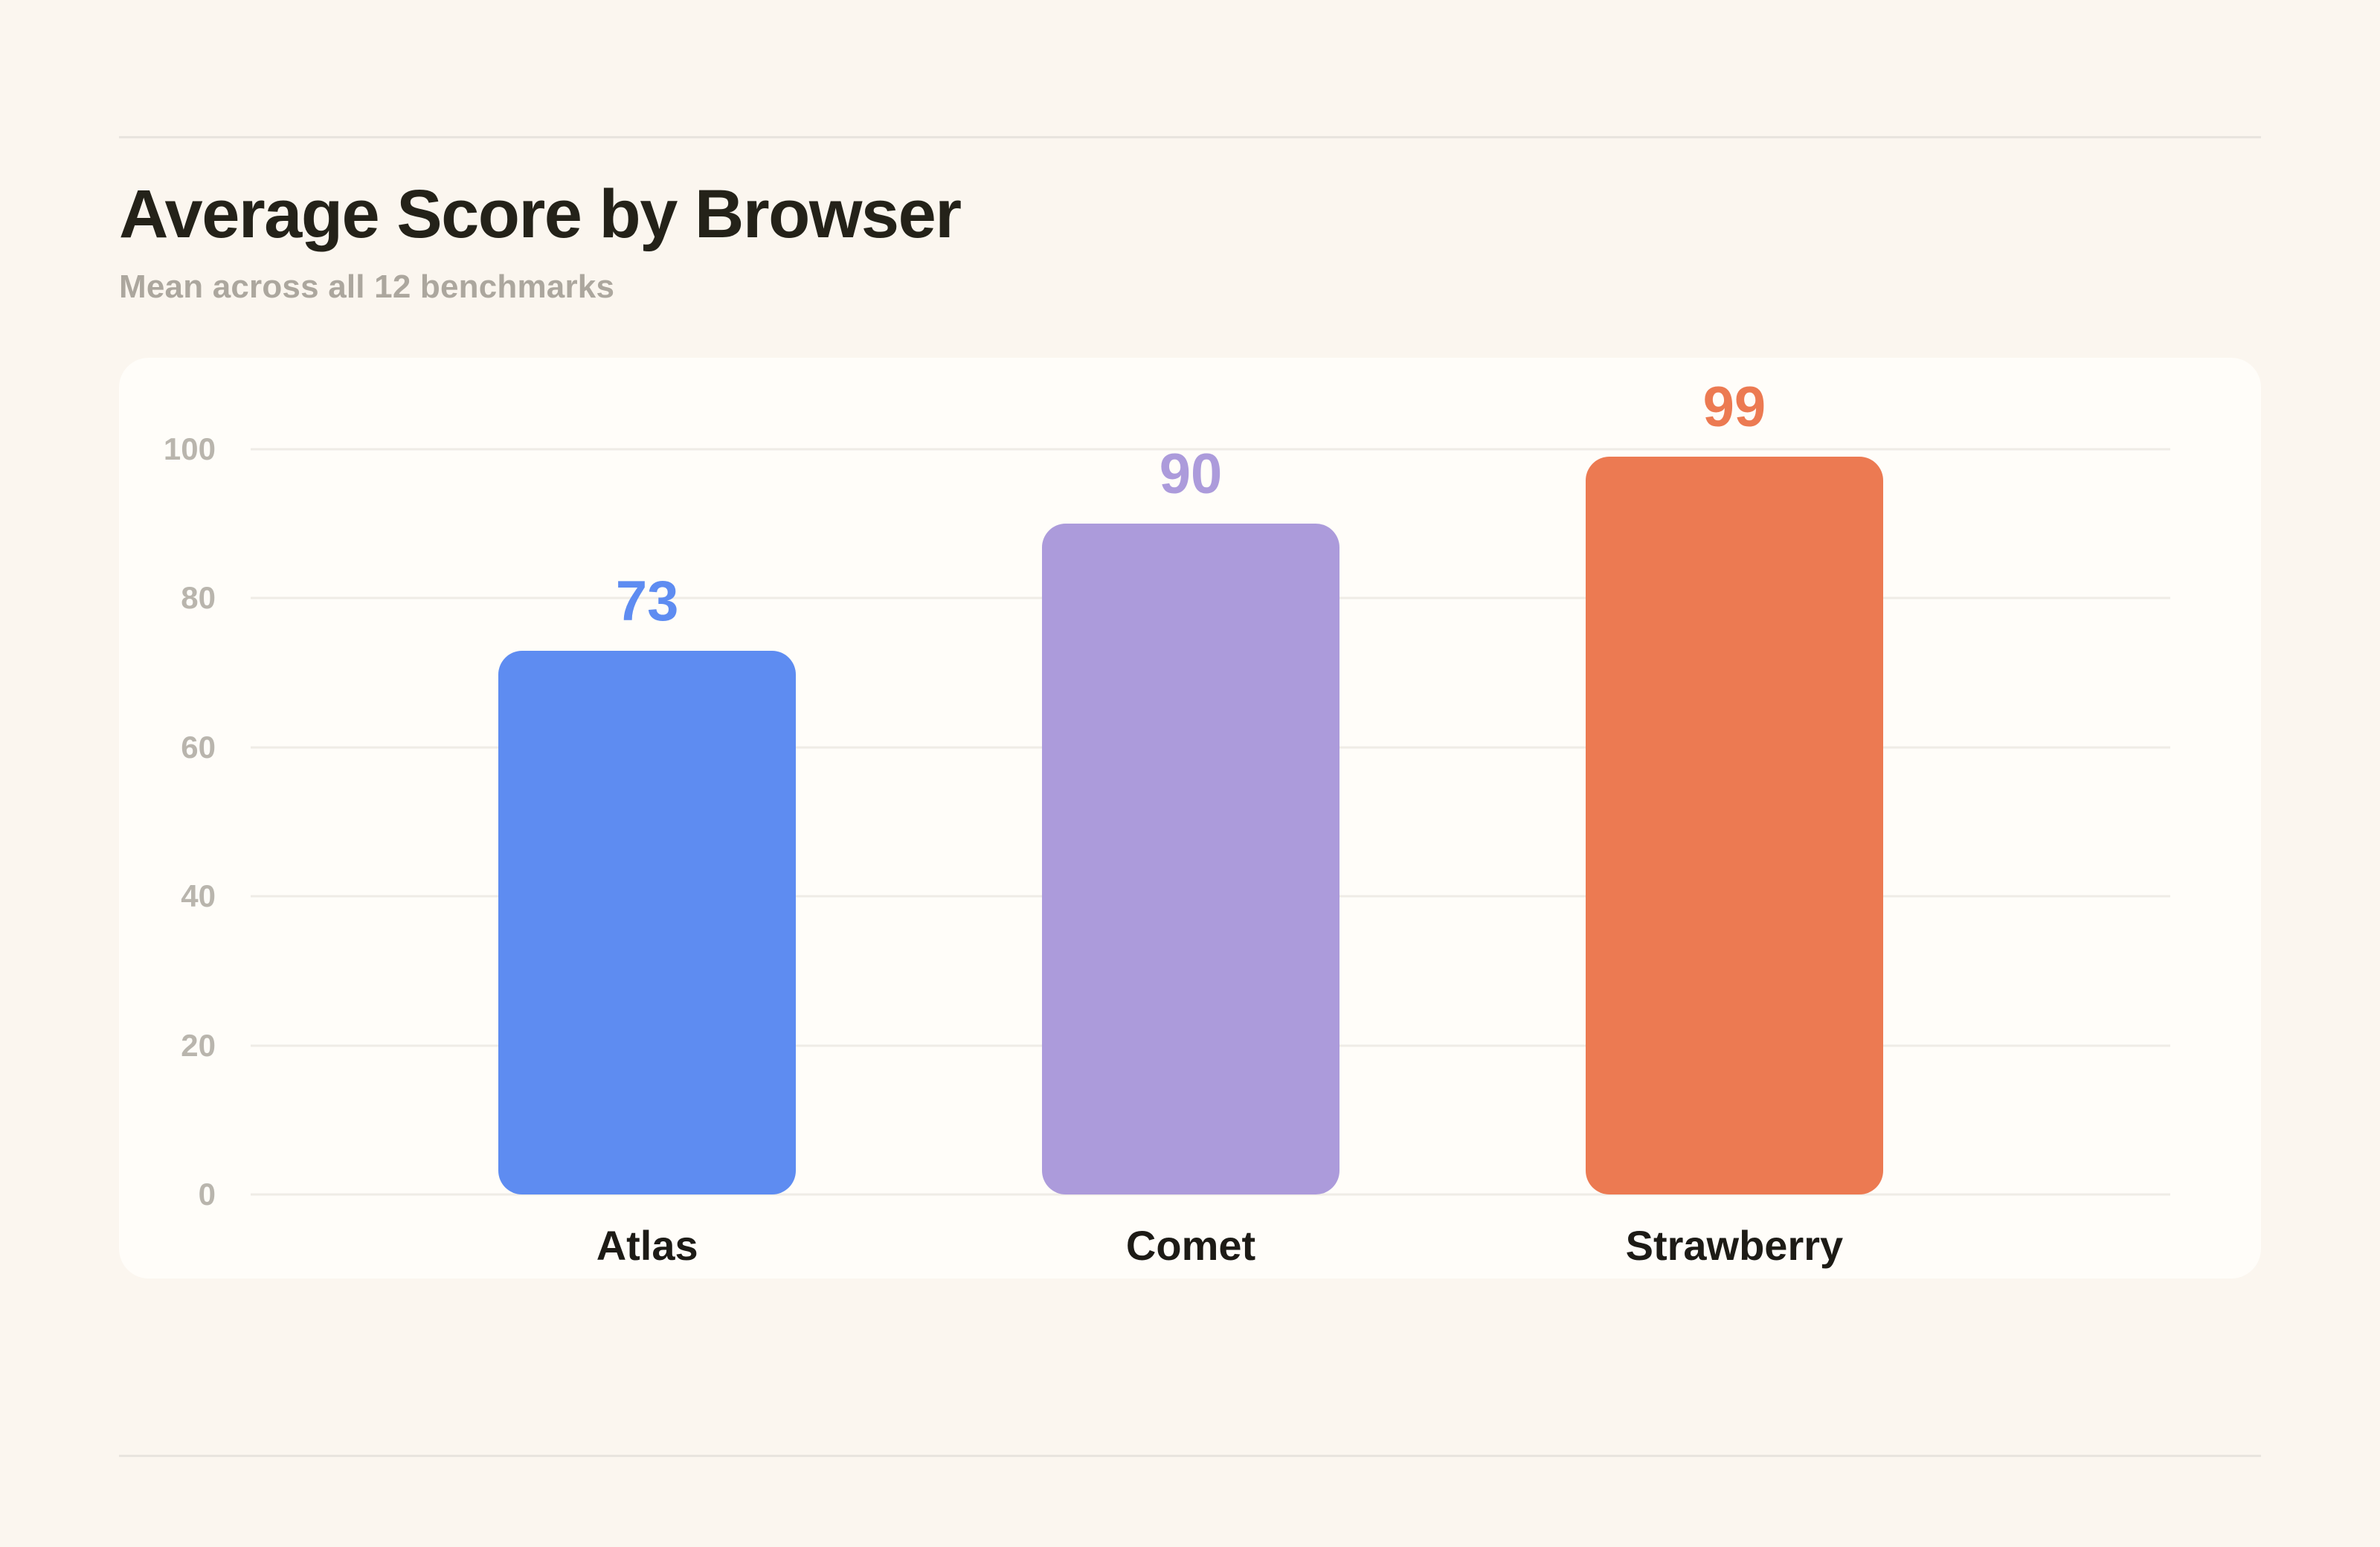 Image resolution: width=2380 pixels, height=1547 pixels. I want to click on chart-subtitle: Mean across all 12 benchmarks, so click(367, 287).